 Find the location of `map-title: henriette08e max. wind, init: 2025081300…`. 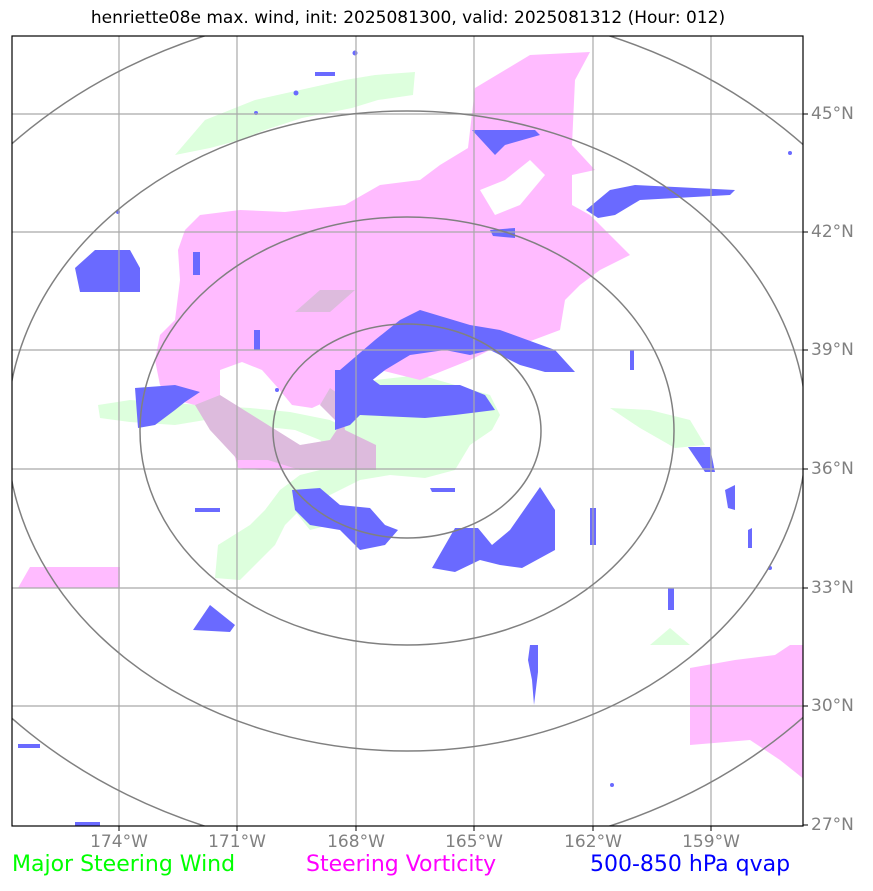

map-title: henriette08e max. wind, init: 2025081300… is located at coordinates (408, 18).